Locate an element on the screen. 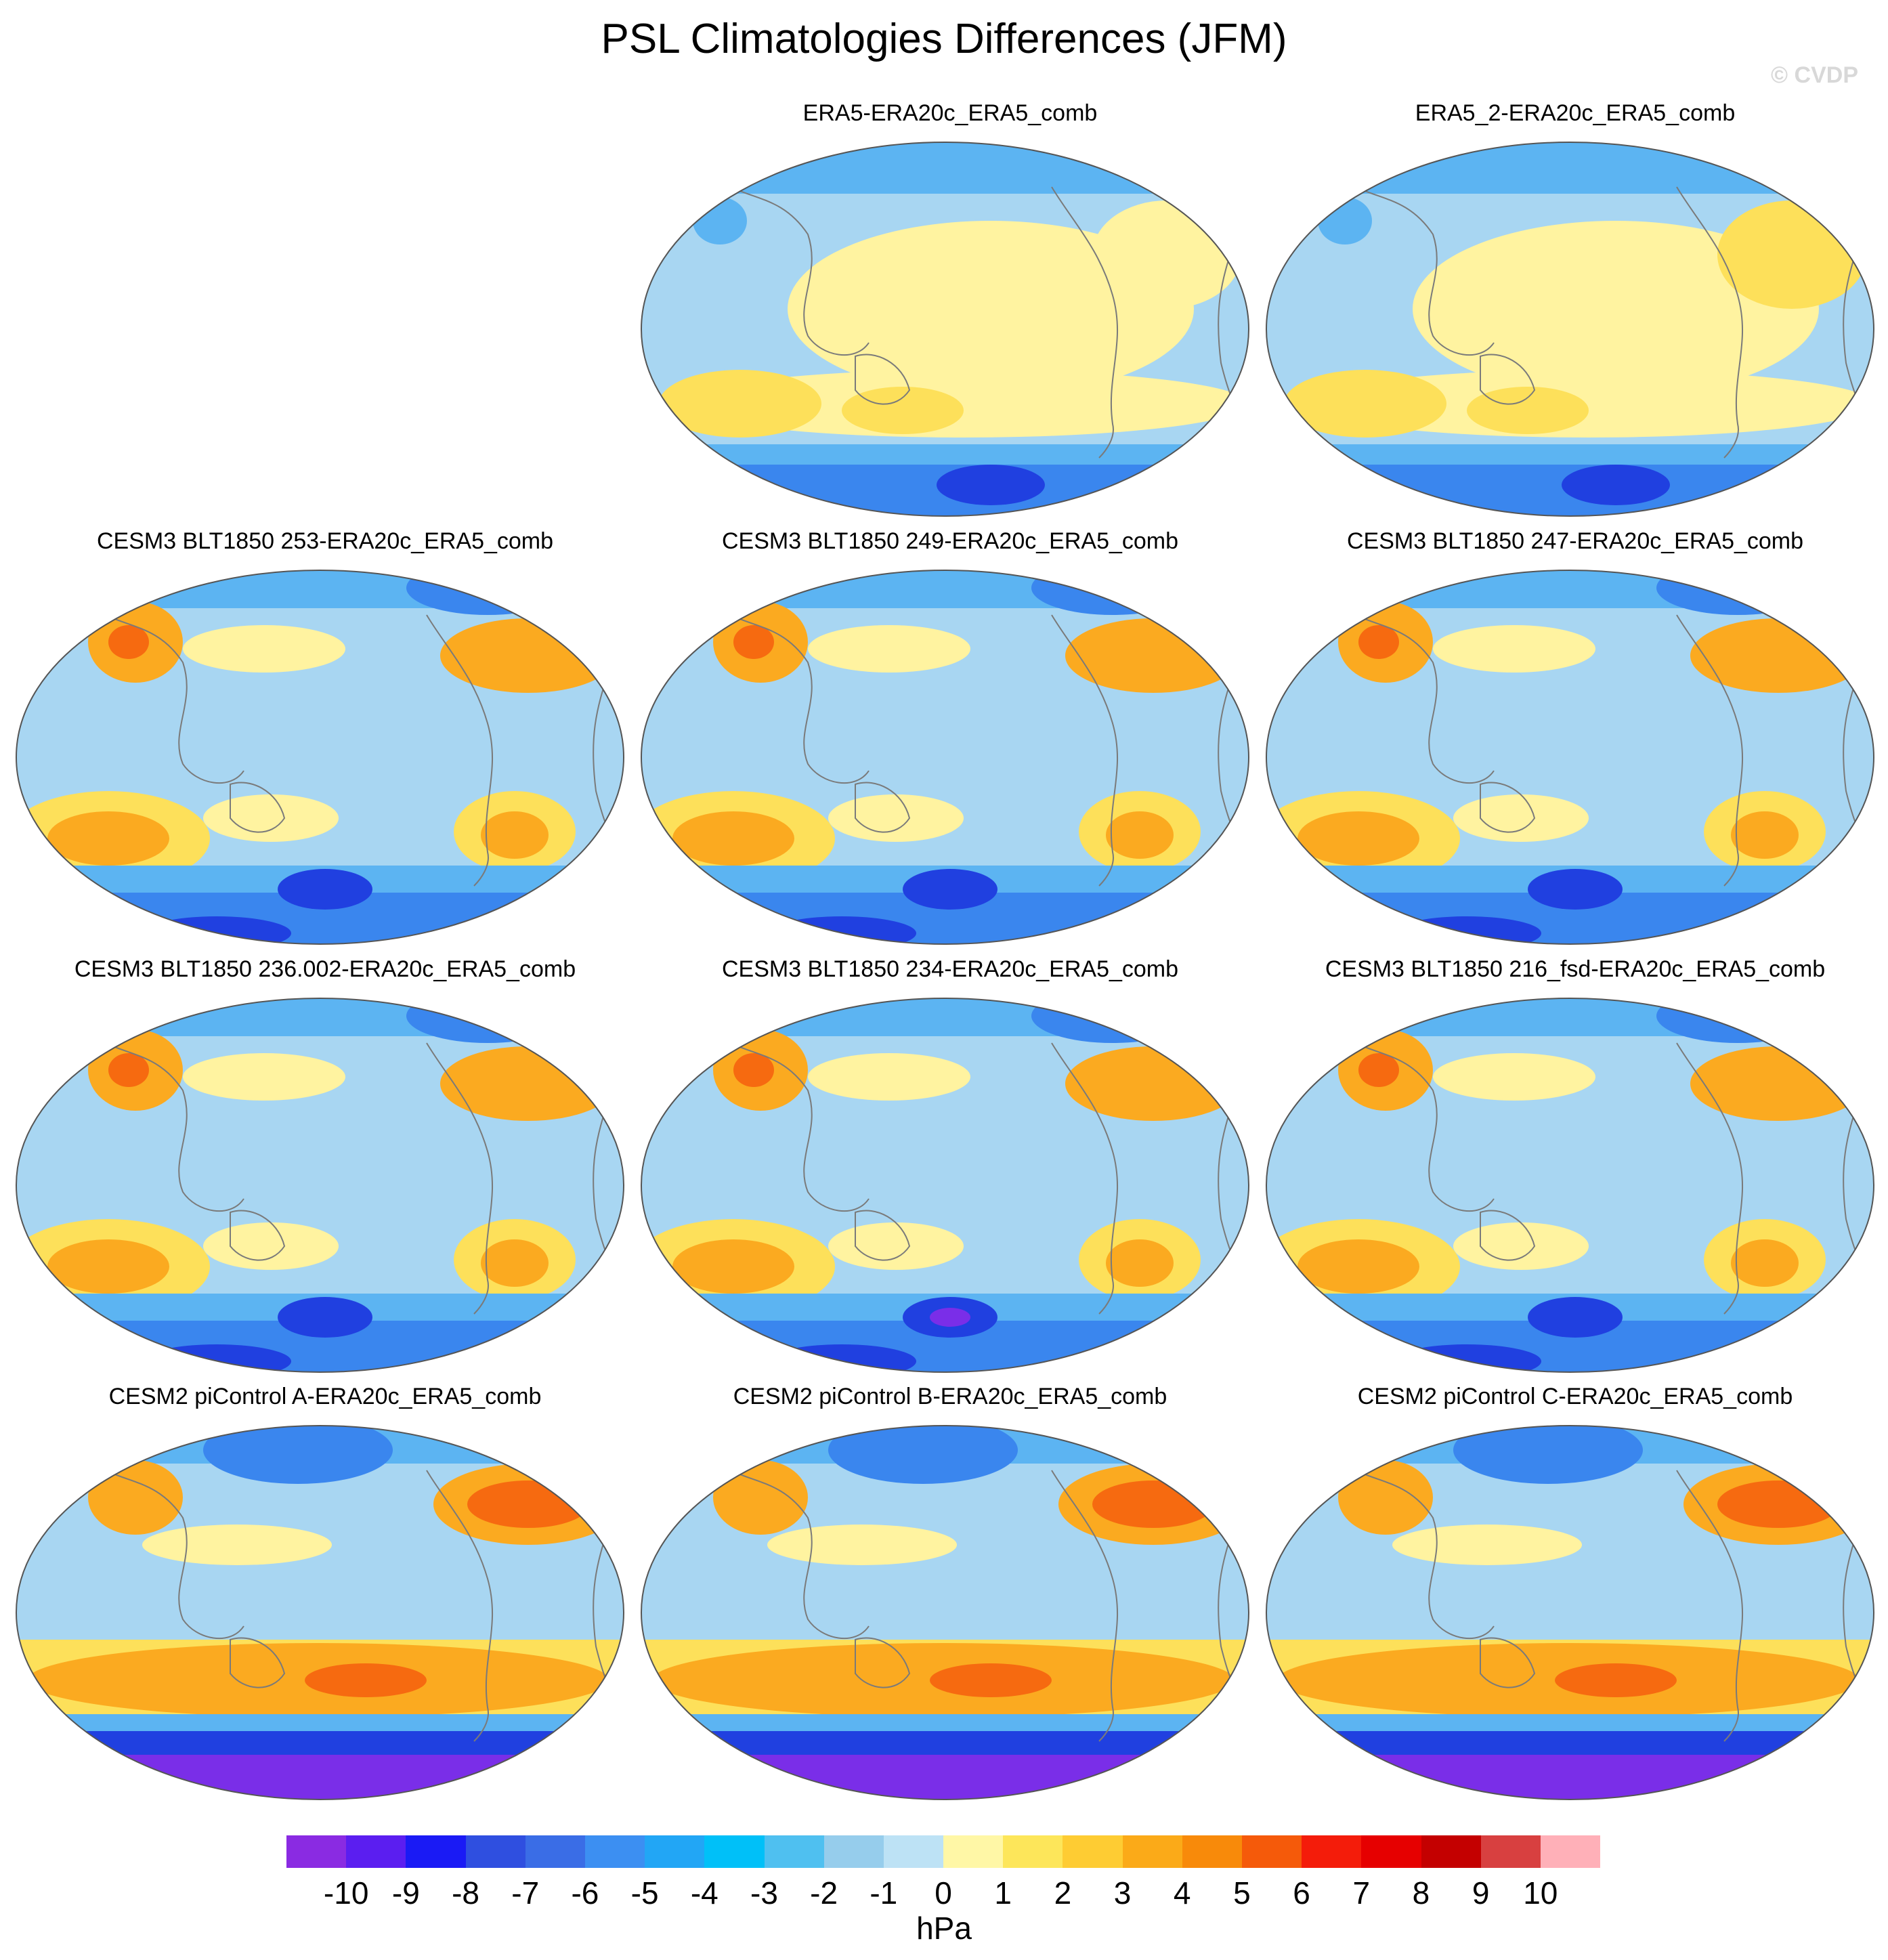  colorbar-tick-label: 8 is located at coordinates (1421, 1893).